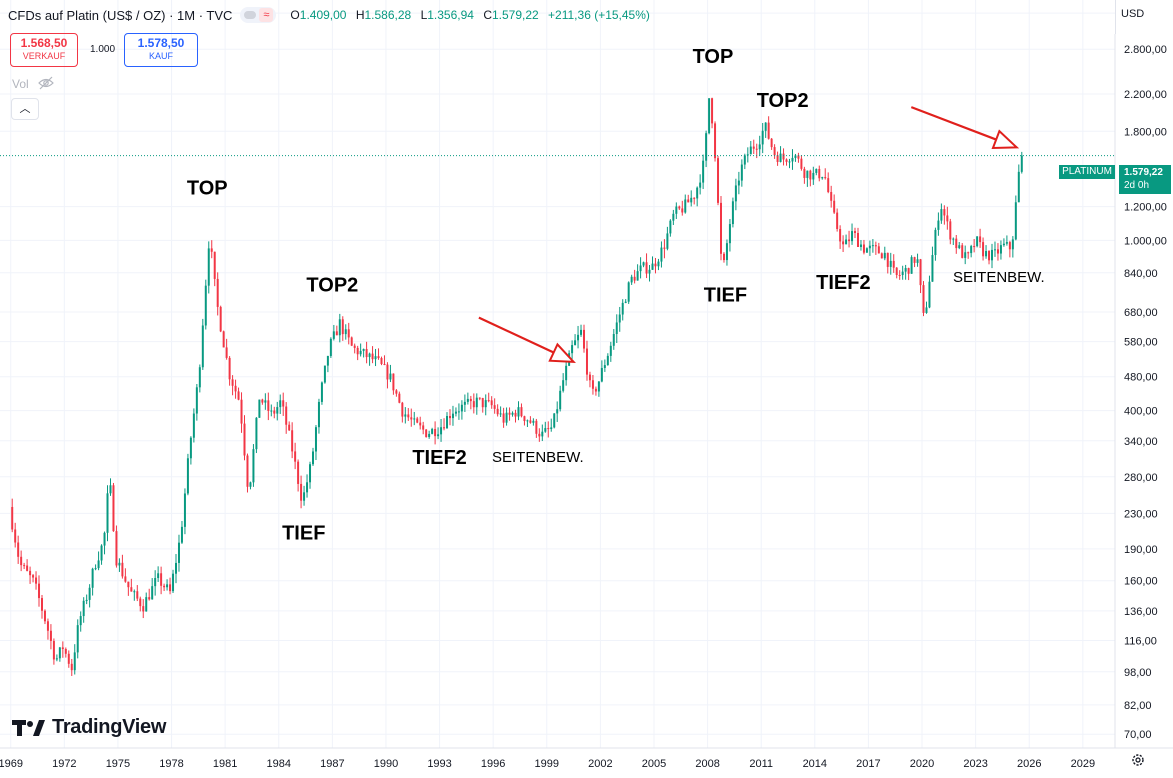 This screenshot has height=778, width=1173. Describe the element at coordinates (46, 83) in the screenshot. I see `eye-hidden-icon` at that location.